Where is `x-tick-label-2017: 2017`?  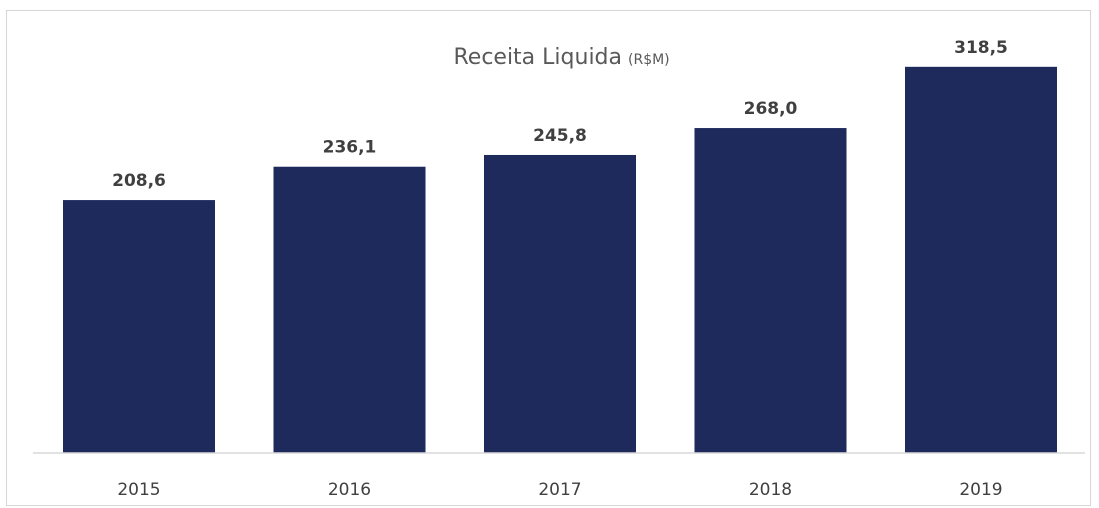 x-tick-label-2017: 2017 is located at coordinates (559, 490).